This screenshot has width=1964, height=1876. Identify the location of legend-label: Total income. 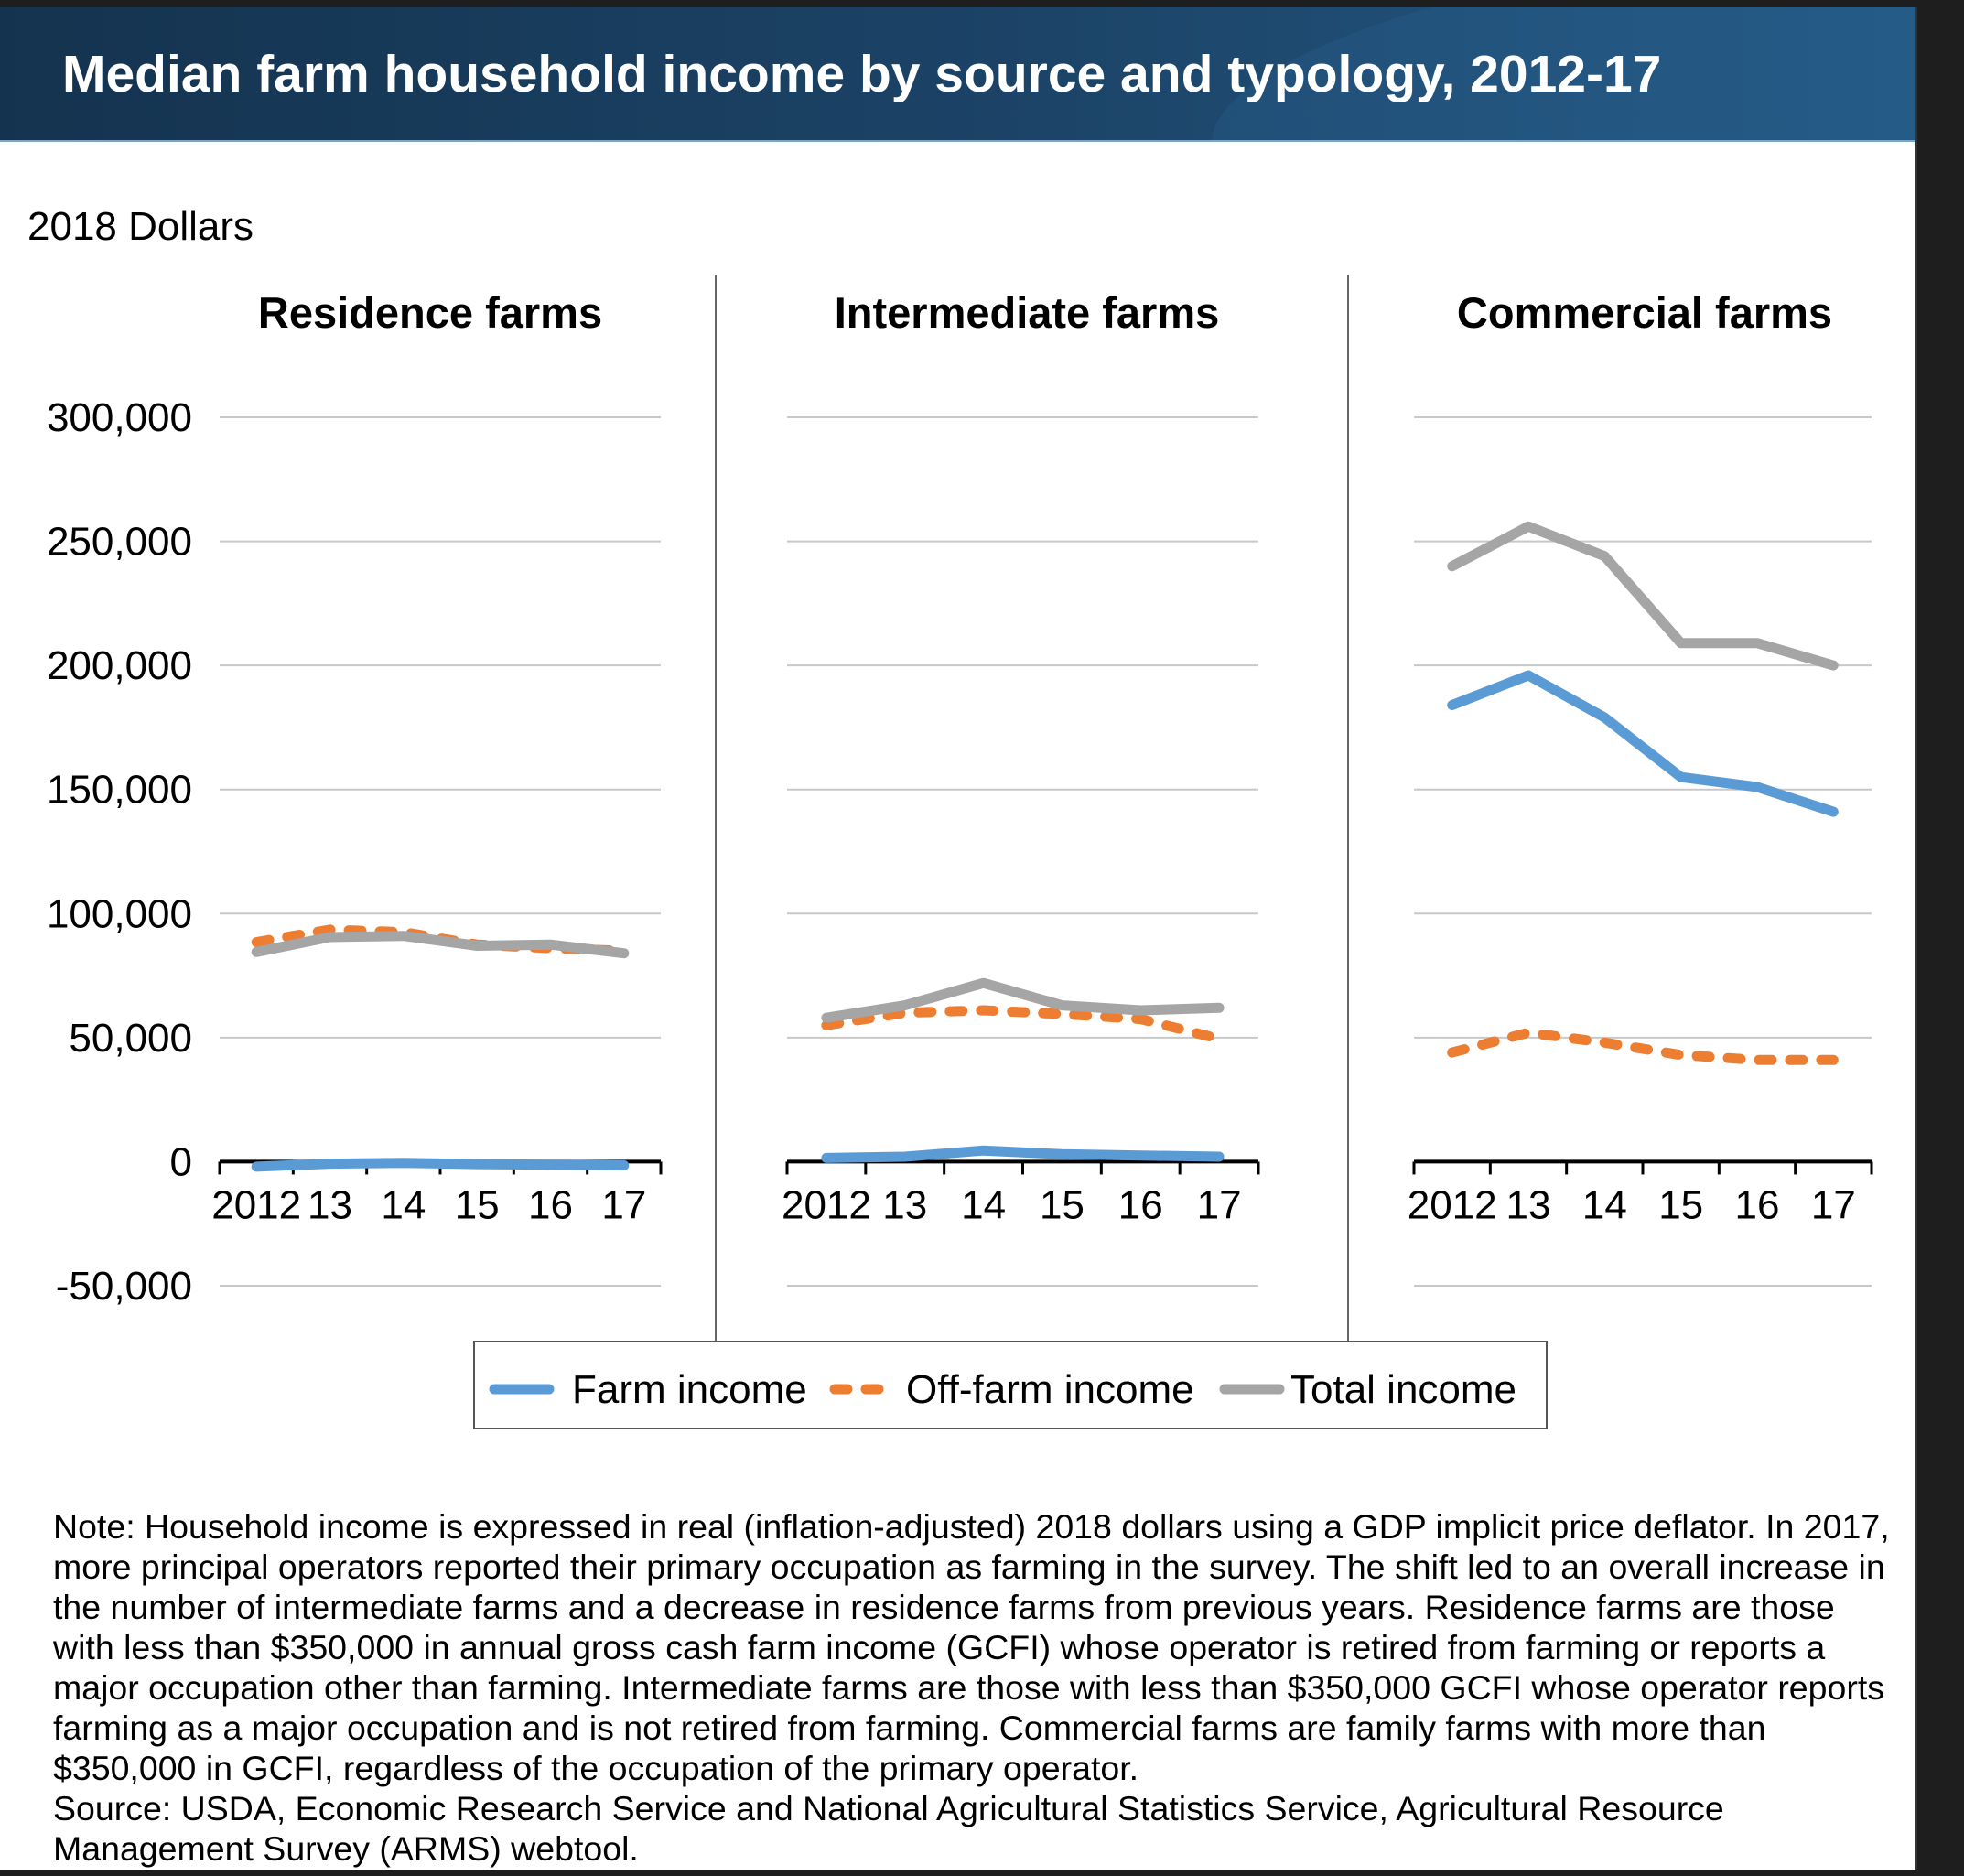
(1403, 1389).